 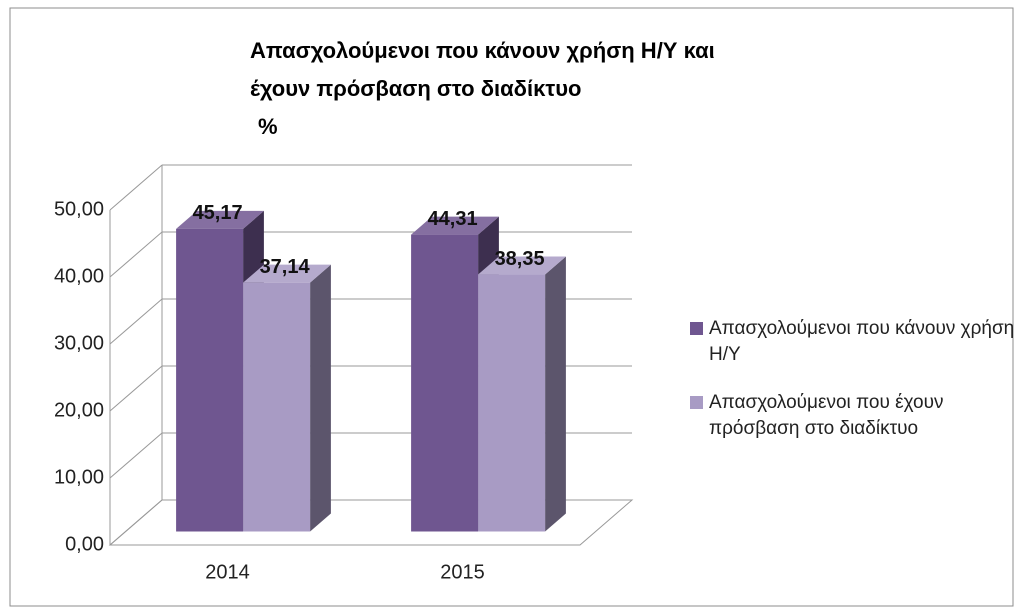 What do you see at coordinates (520, 259) in the screenshot?
I see `data-label: 38,35` at bounding box center [520, 259].